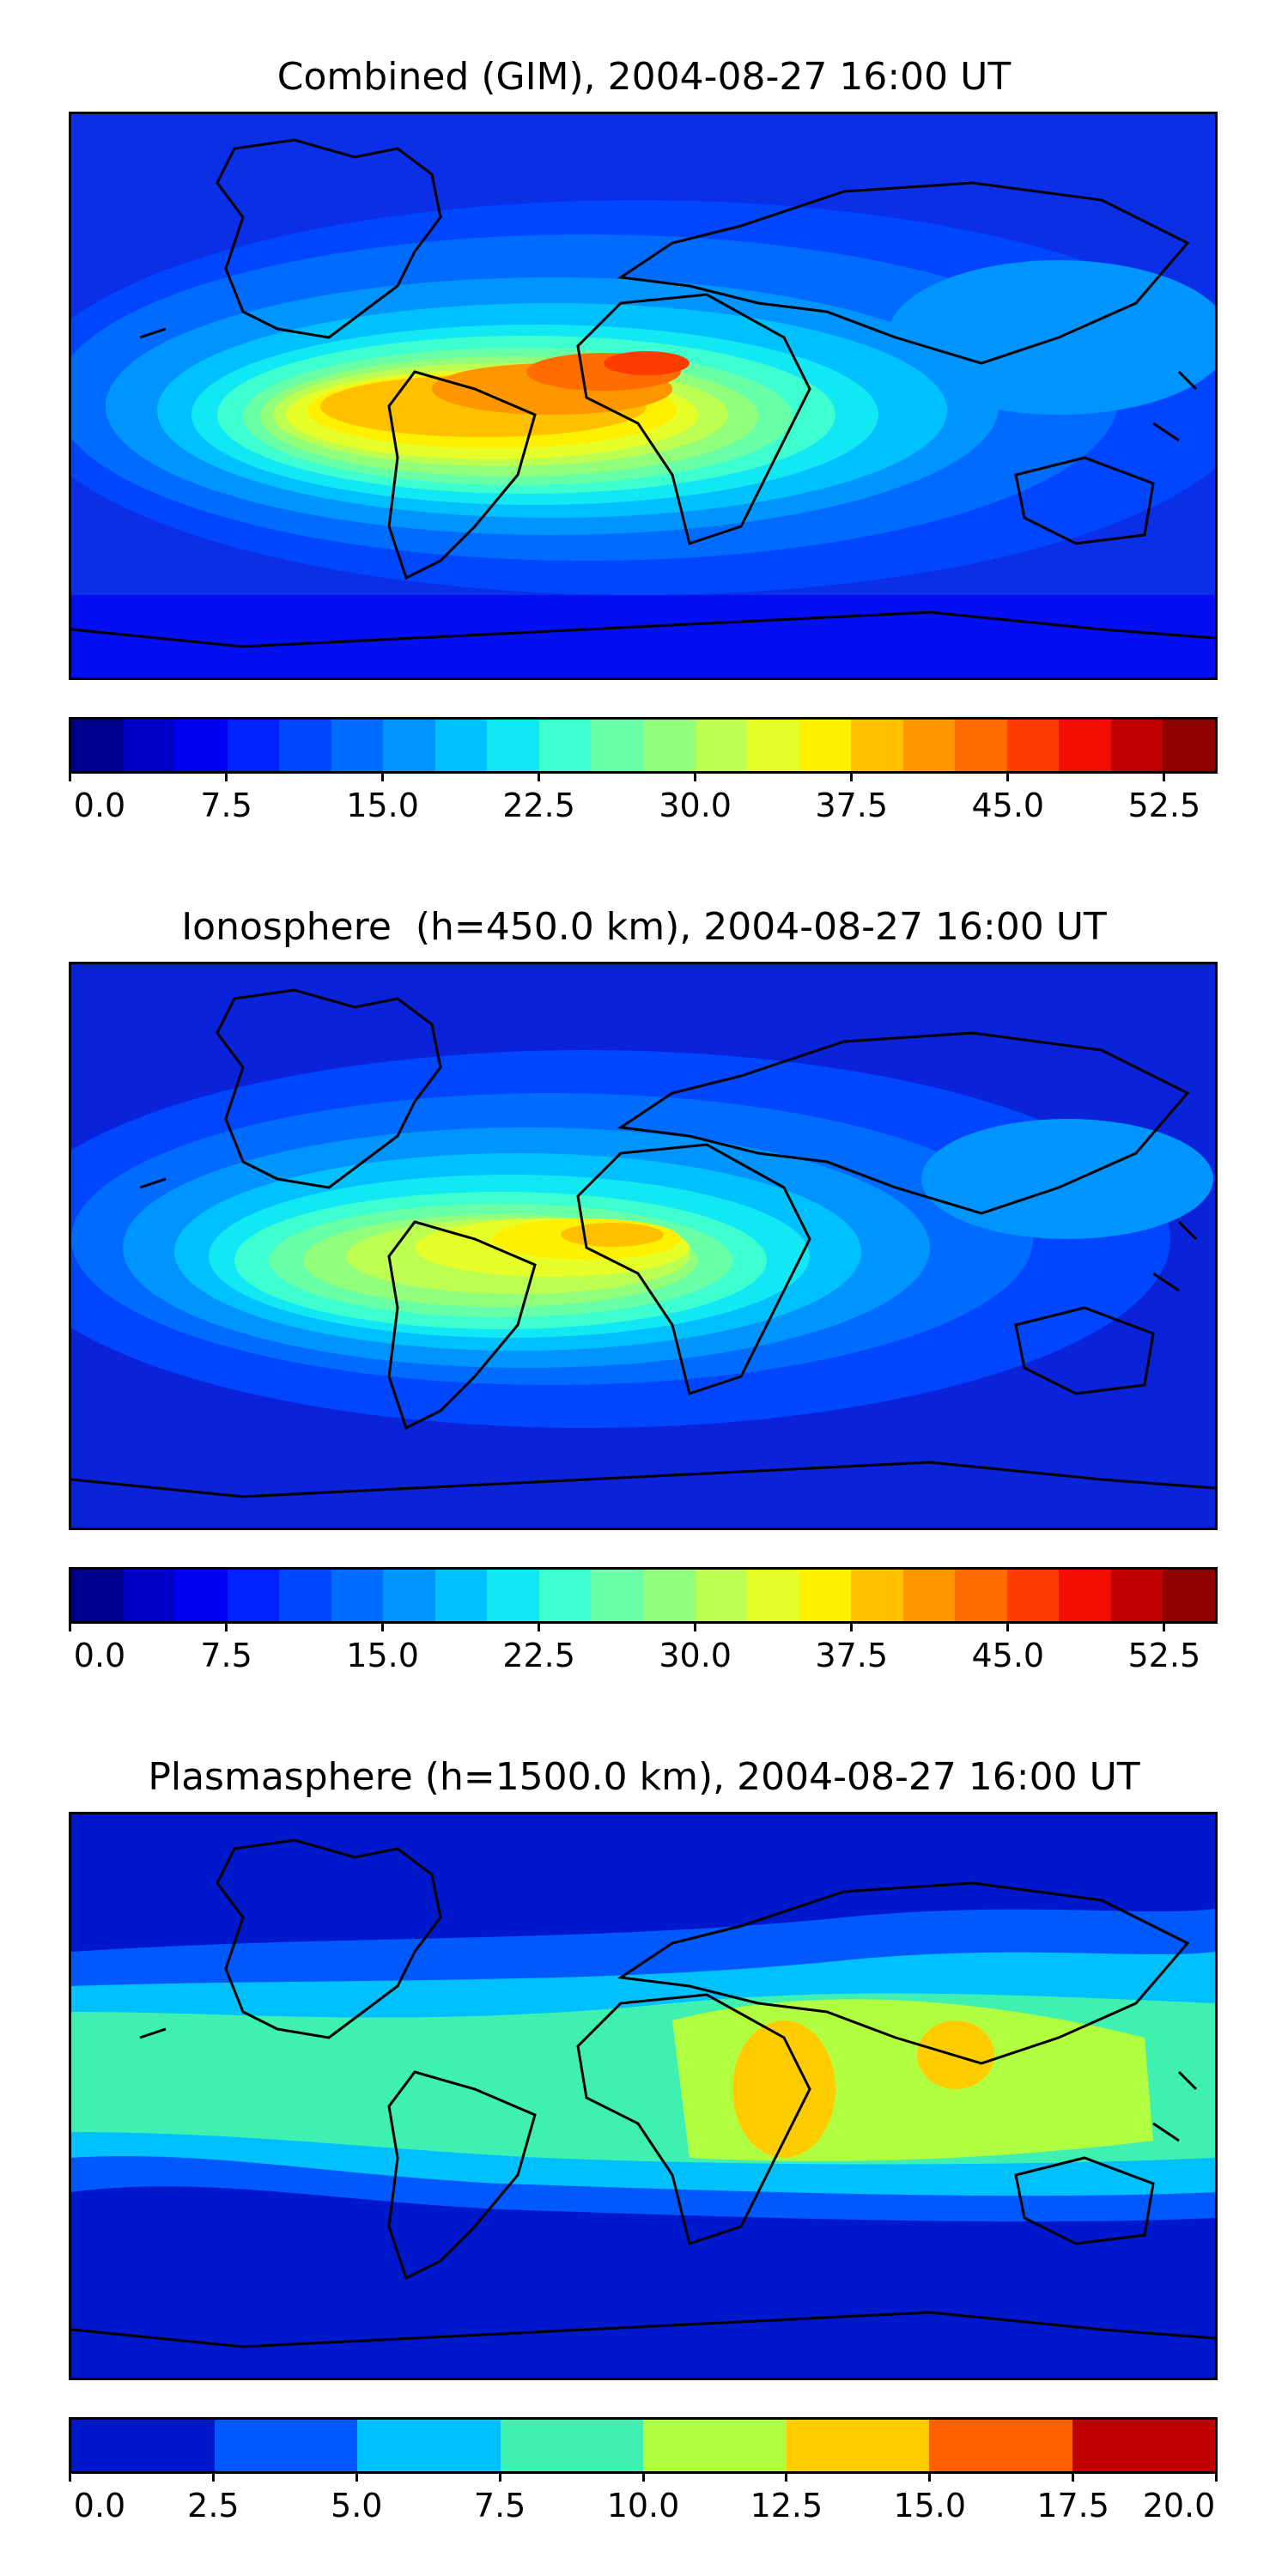  Describe the element at coordinates (538, 806) in the screenshot. I see `colorbar-tick-label: 22.5` at that location.